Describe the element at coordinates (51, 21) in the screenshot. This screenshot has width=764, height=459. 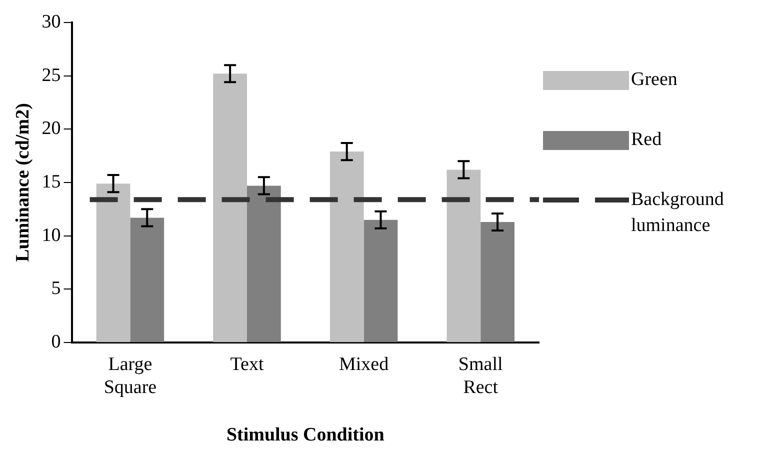
I see `y-tick-label: 30` at that location.